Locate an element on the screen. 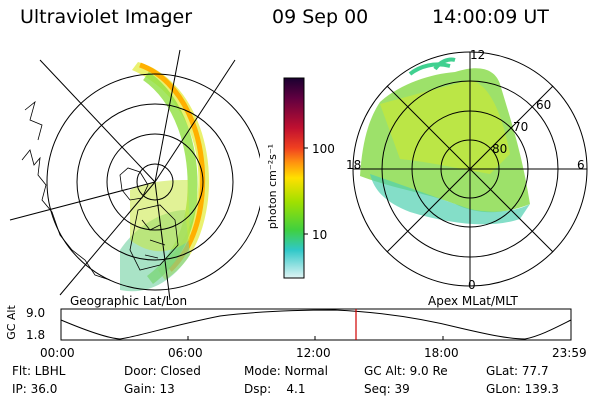 The height and width of the screenshot is (400, 600). mlt-label-0: 0 is located at coordinates (472, 285).